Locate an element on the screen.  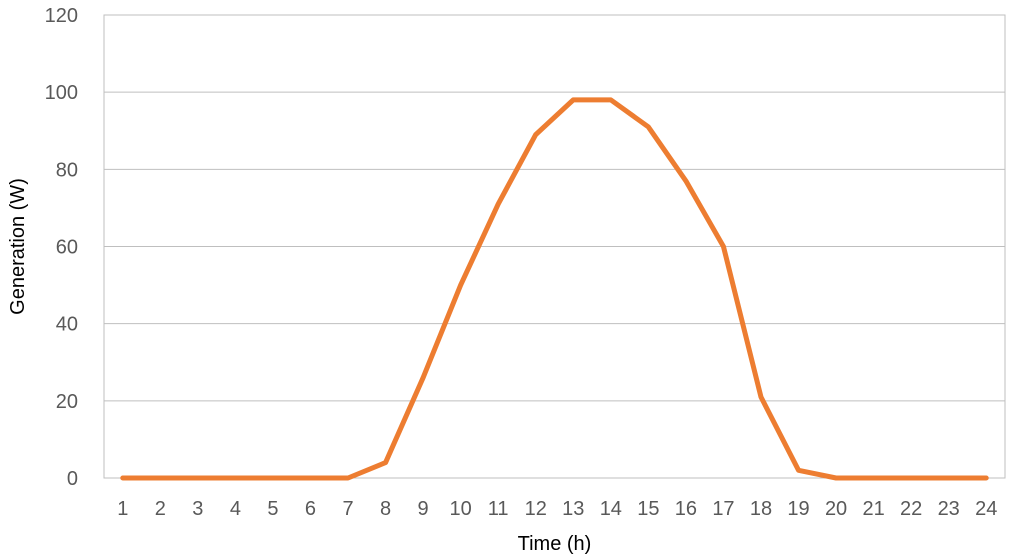
x-tick-label-3: 3 is located at coordinates (197, 509).